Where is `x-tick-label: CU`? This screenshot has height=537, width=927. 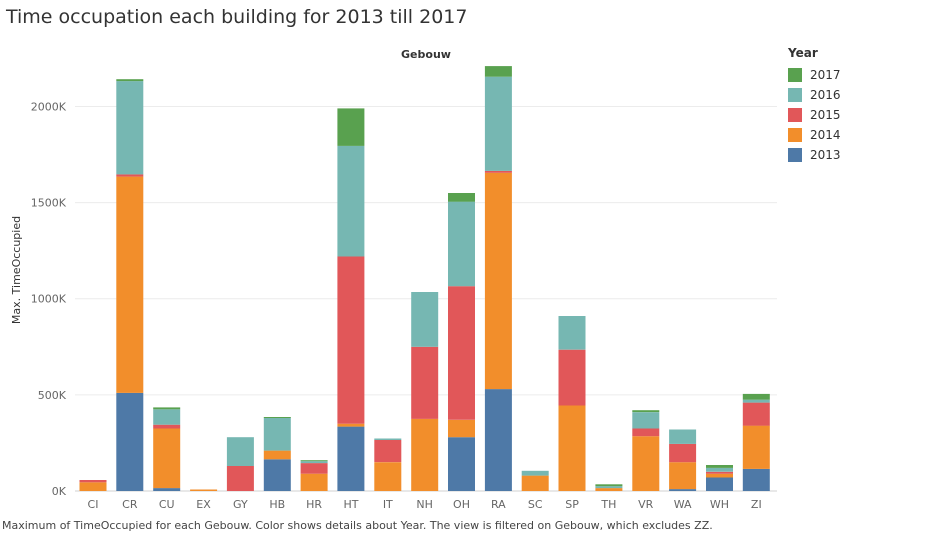 x-tick-label: CU is located at coordinates (167, 504).